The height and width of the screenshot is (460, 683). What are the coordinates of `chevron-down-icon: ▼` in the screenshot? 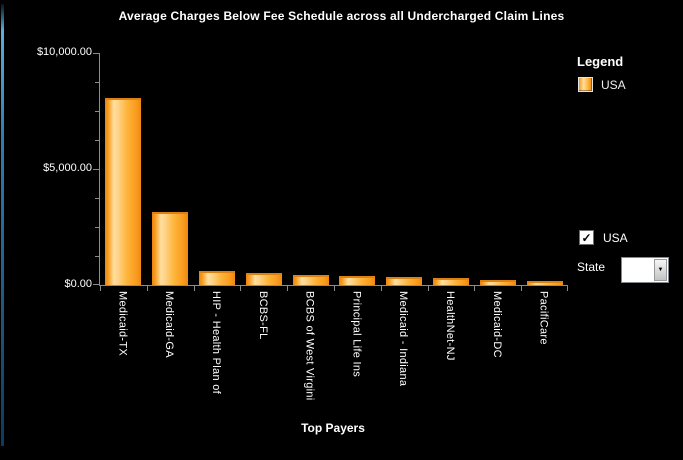 It's located at (660, 270).